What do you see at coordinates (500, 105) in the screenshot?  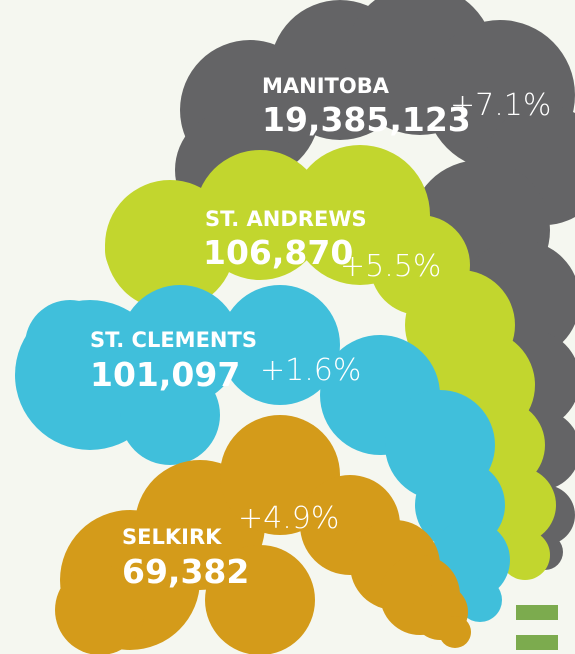 I see `change: +7.1%` at bounding box center [500, 105].